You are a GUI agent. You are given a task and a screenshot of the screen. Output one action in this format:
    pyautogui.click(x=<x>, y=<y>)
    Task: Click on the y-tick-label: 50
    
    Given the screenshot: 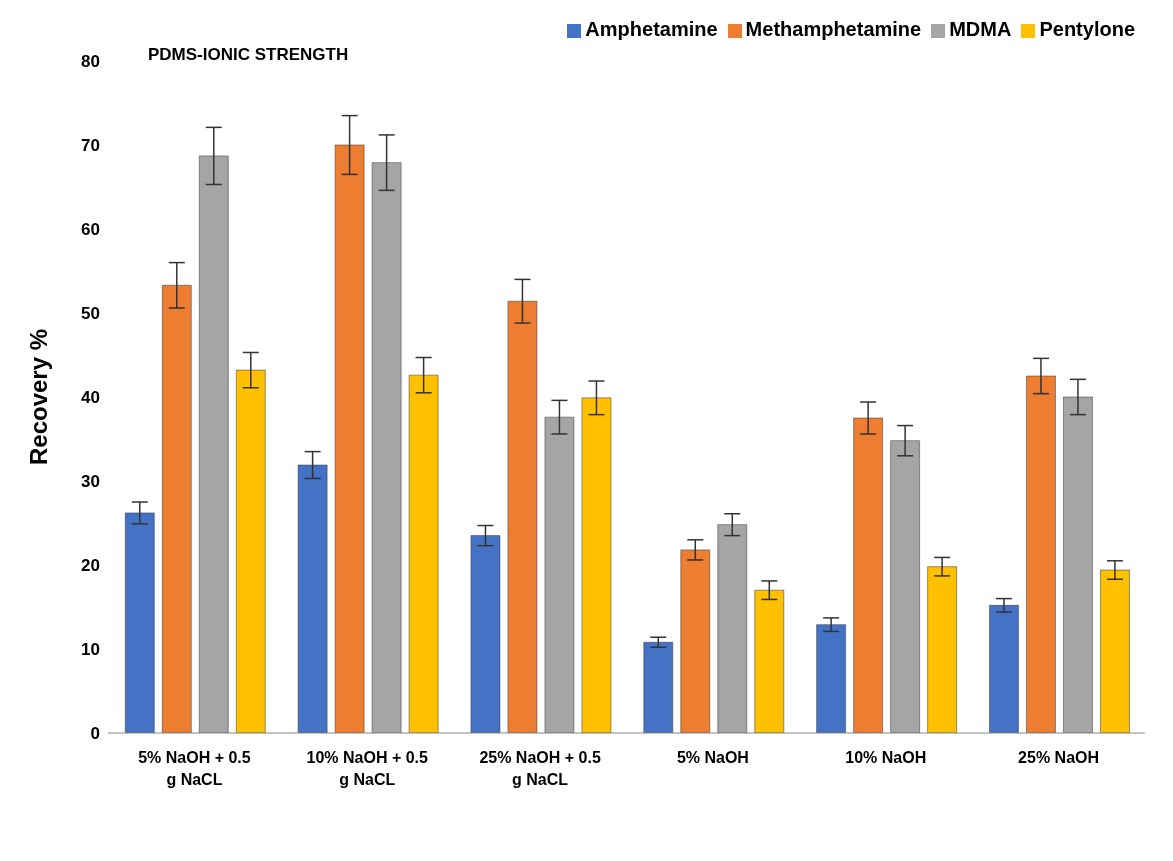 What is the action you would take?
    pyautogui.click(x=90, y=314)
    